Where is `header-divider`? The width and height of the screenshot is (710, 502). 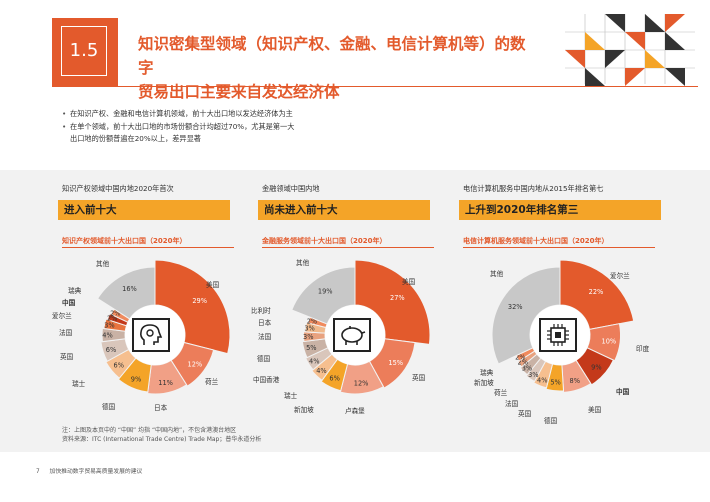
header-divider is located at coordinates (375, 86).